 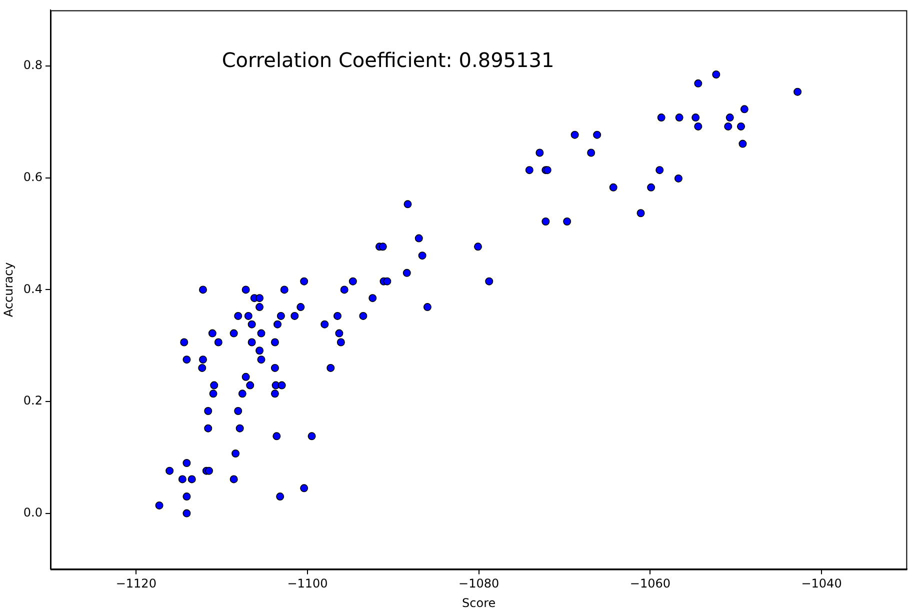 I want to click on annotation: Correlation Coefficient: 0.895131, so click(x=388, y=60).